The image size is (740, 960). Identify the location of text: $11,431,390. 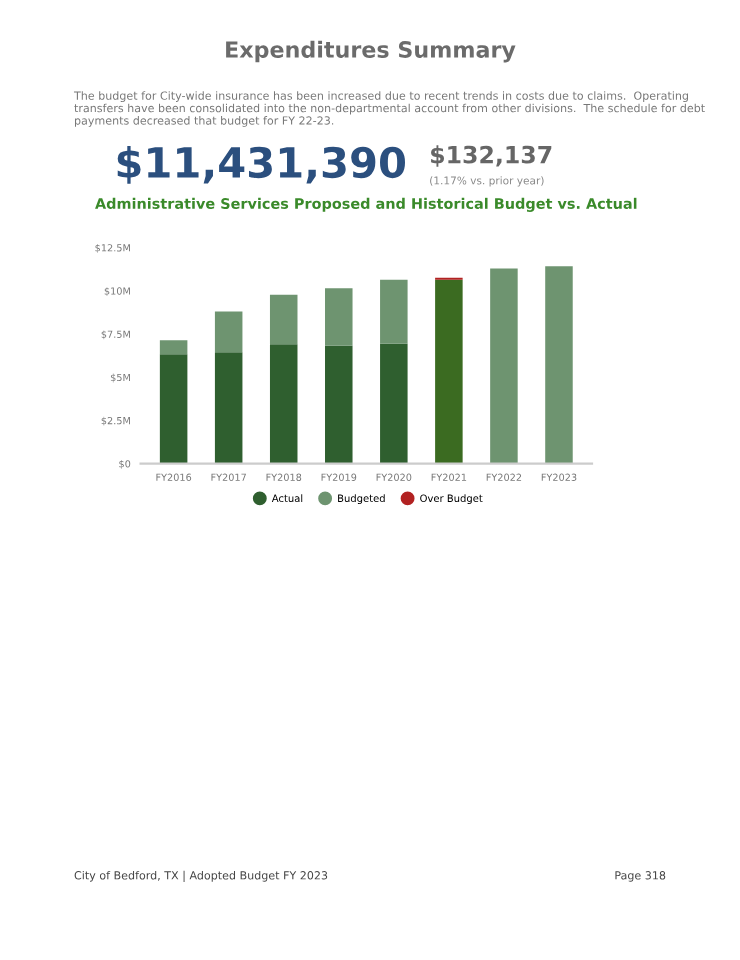
(261, 164).